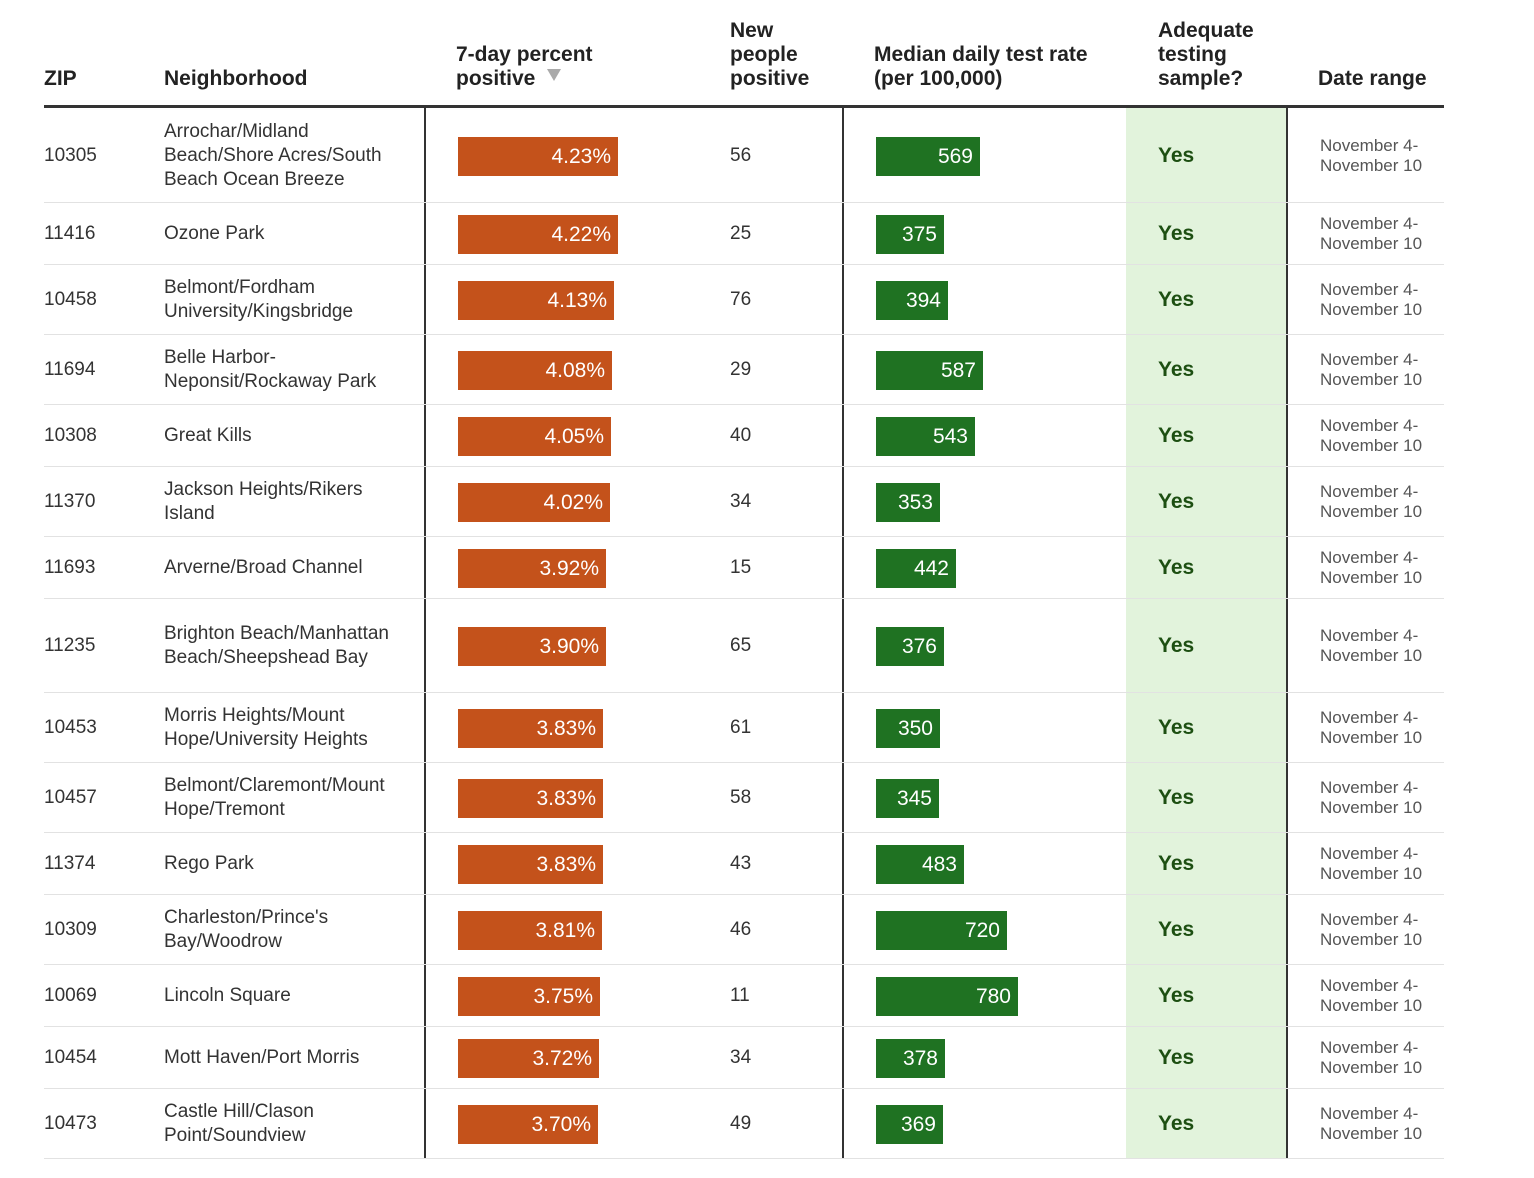 The width and height of the screenshot is (1534, 1178). What do you see at coordinates (741, 797) in the screenshot?
I see `new-people-positive-cell: 58` at bounding box center [741, 797].